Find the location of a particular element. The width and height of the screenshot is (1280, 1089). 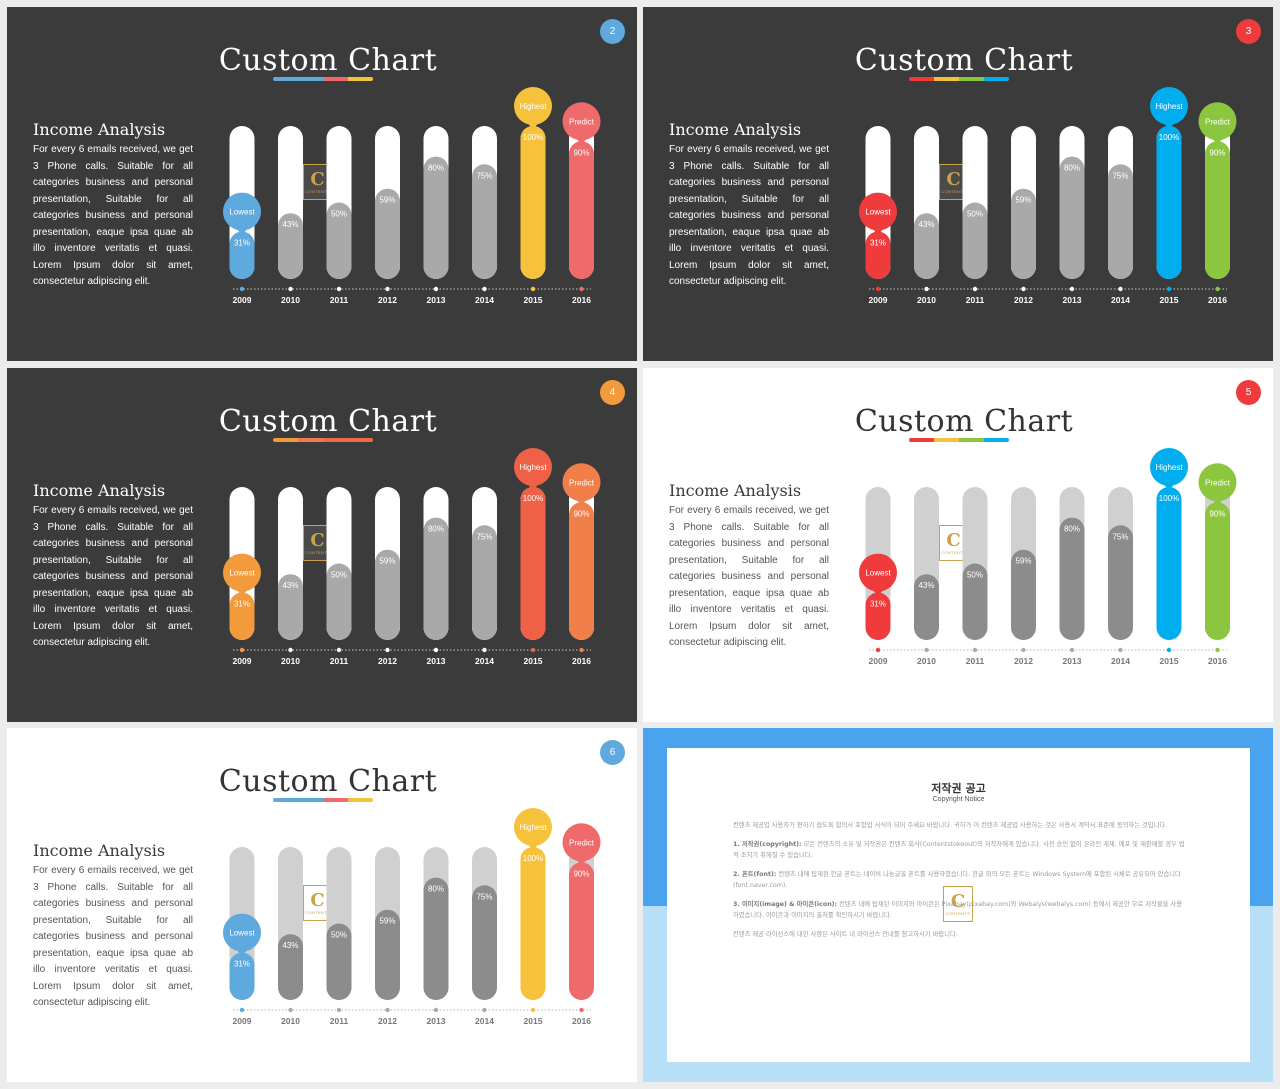

bar-value-label: 31% is located at coordinates (878, 243).